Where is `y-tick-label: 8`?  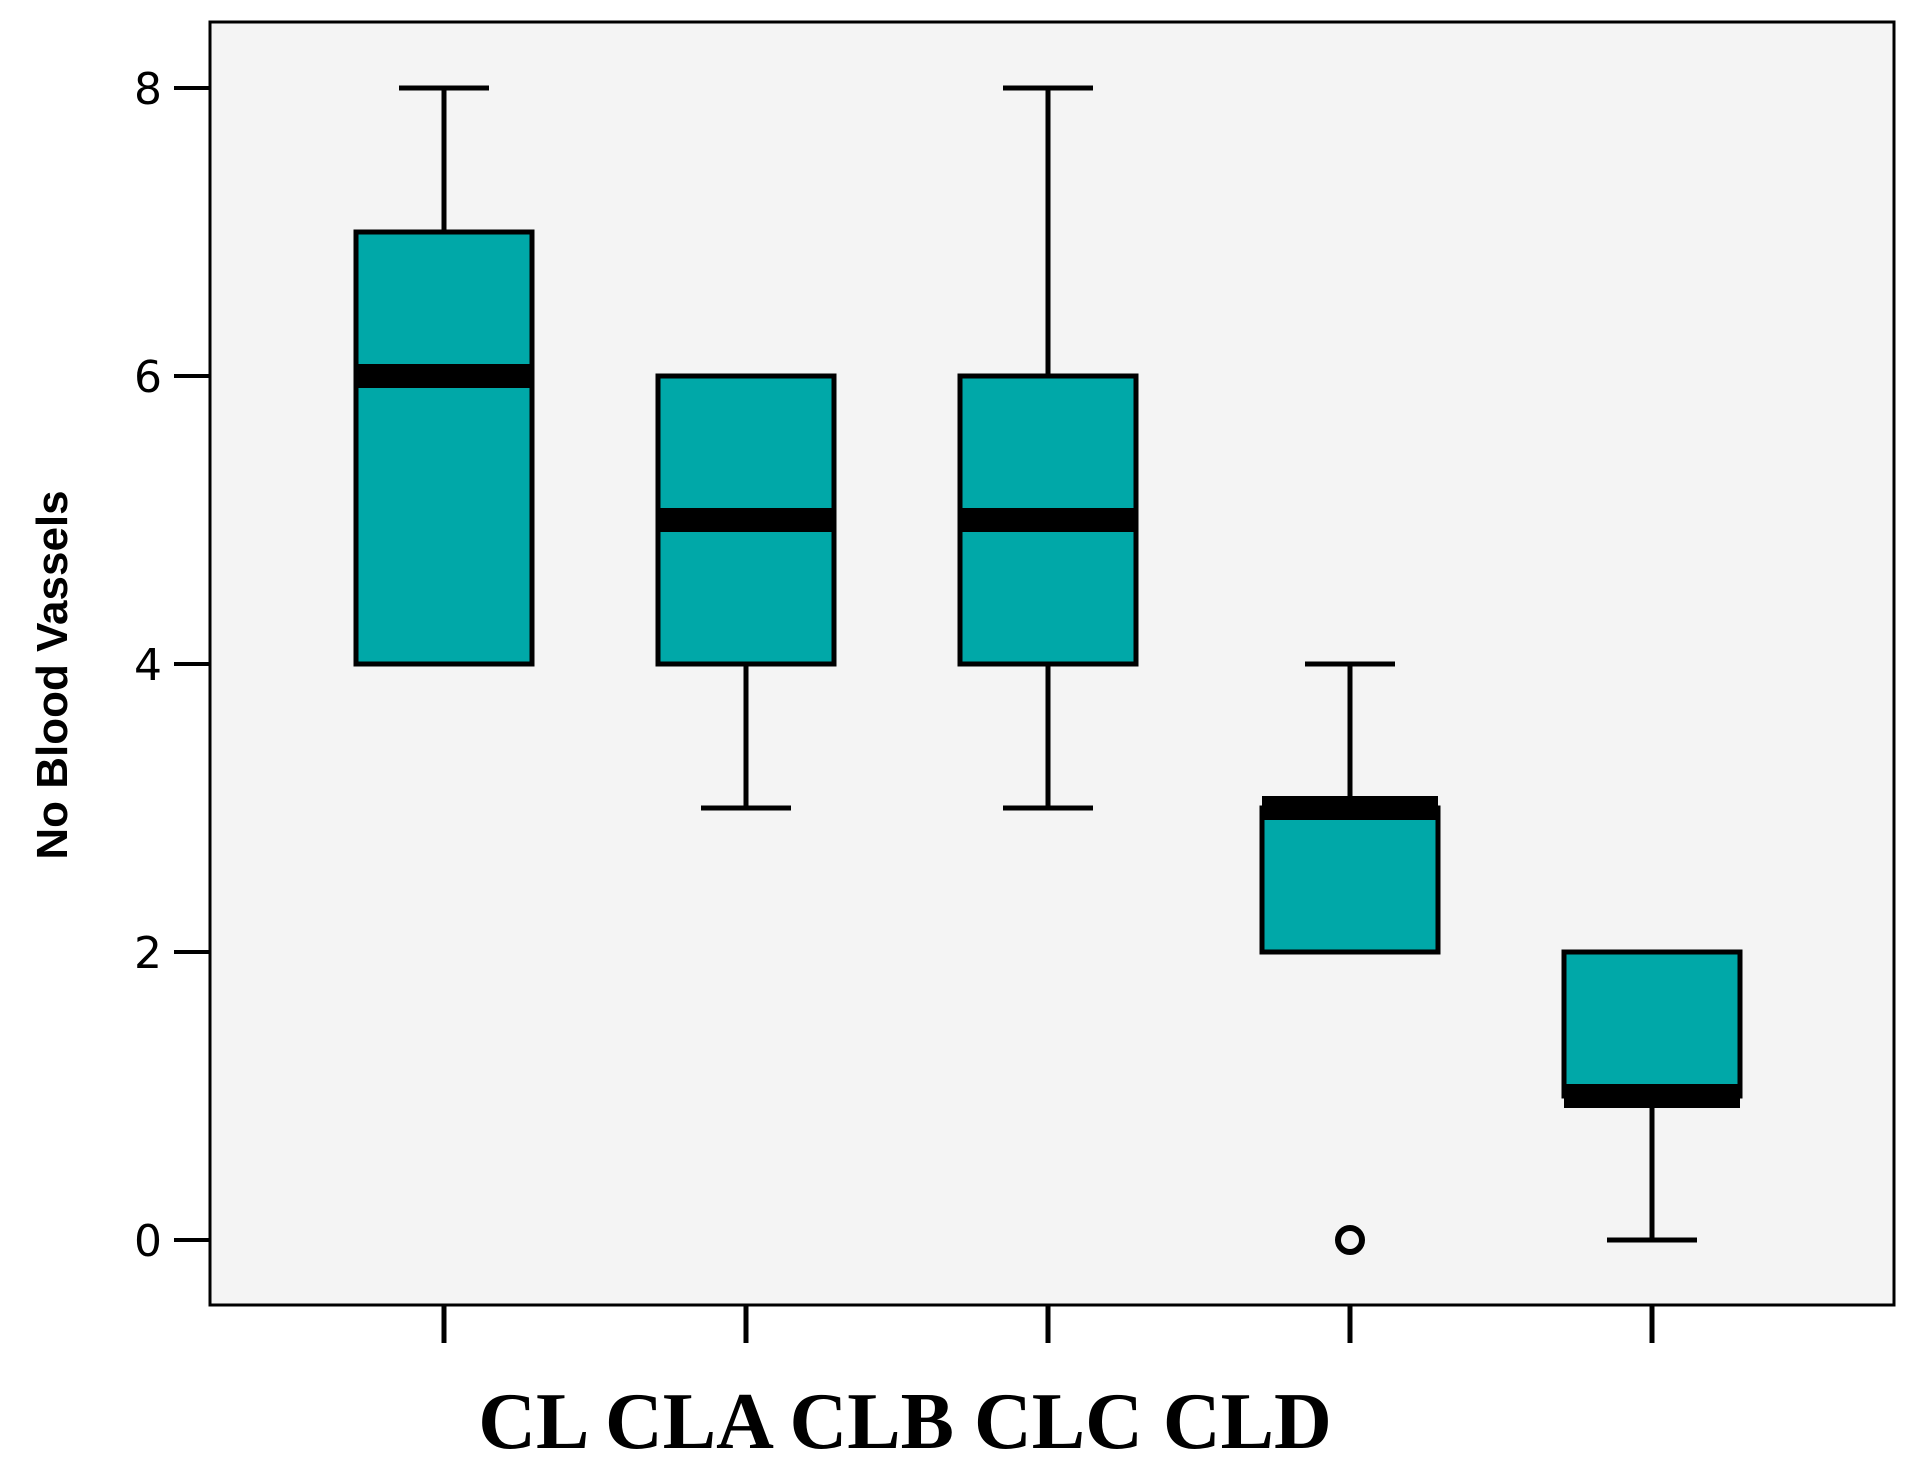 y-tick-label: 8 is located at coordinates (148, 89).